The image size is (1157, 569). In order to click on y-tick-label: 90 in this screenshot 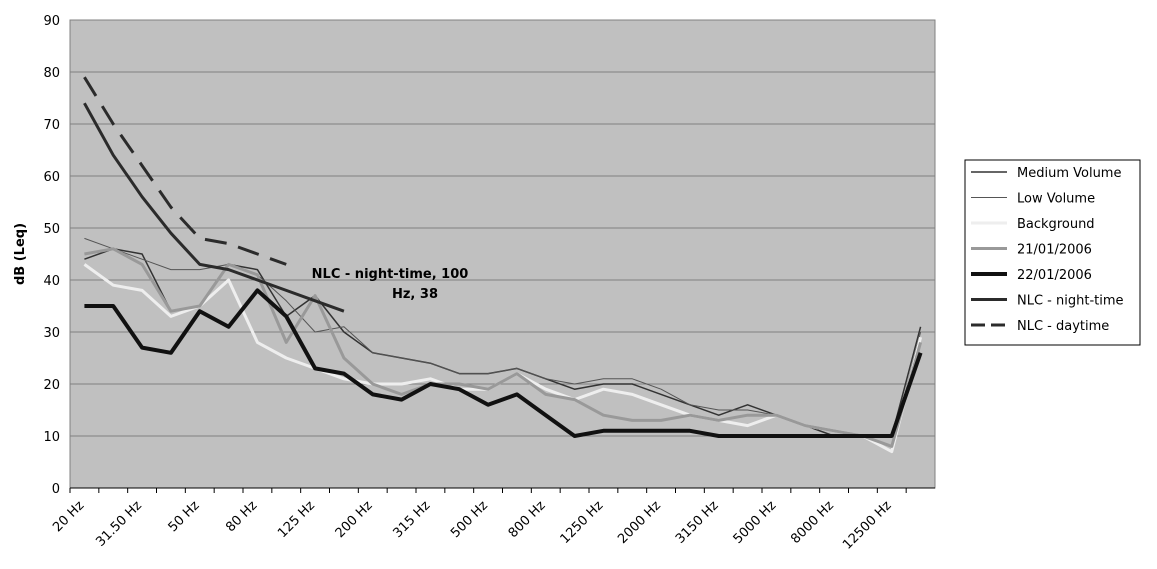, I will do `click(51, 21)`.